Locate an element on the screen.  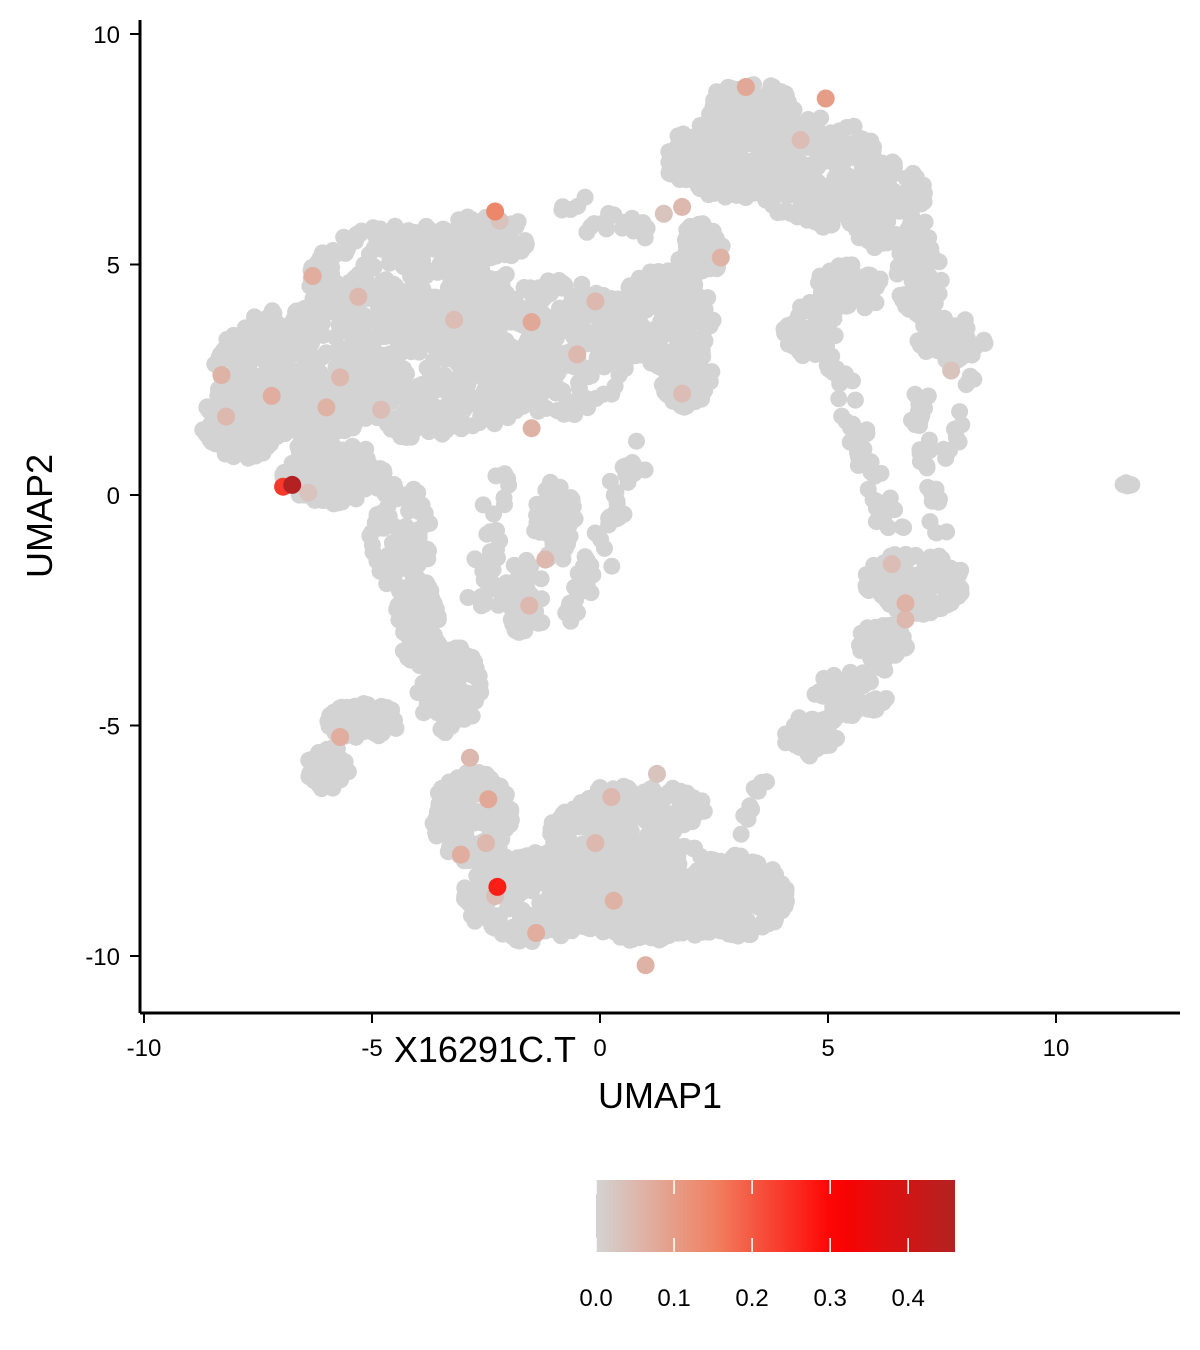
x-tick-label: 0 is located at coordinates (599, 1048).